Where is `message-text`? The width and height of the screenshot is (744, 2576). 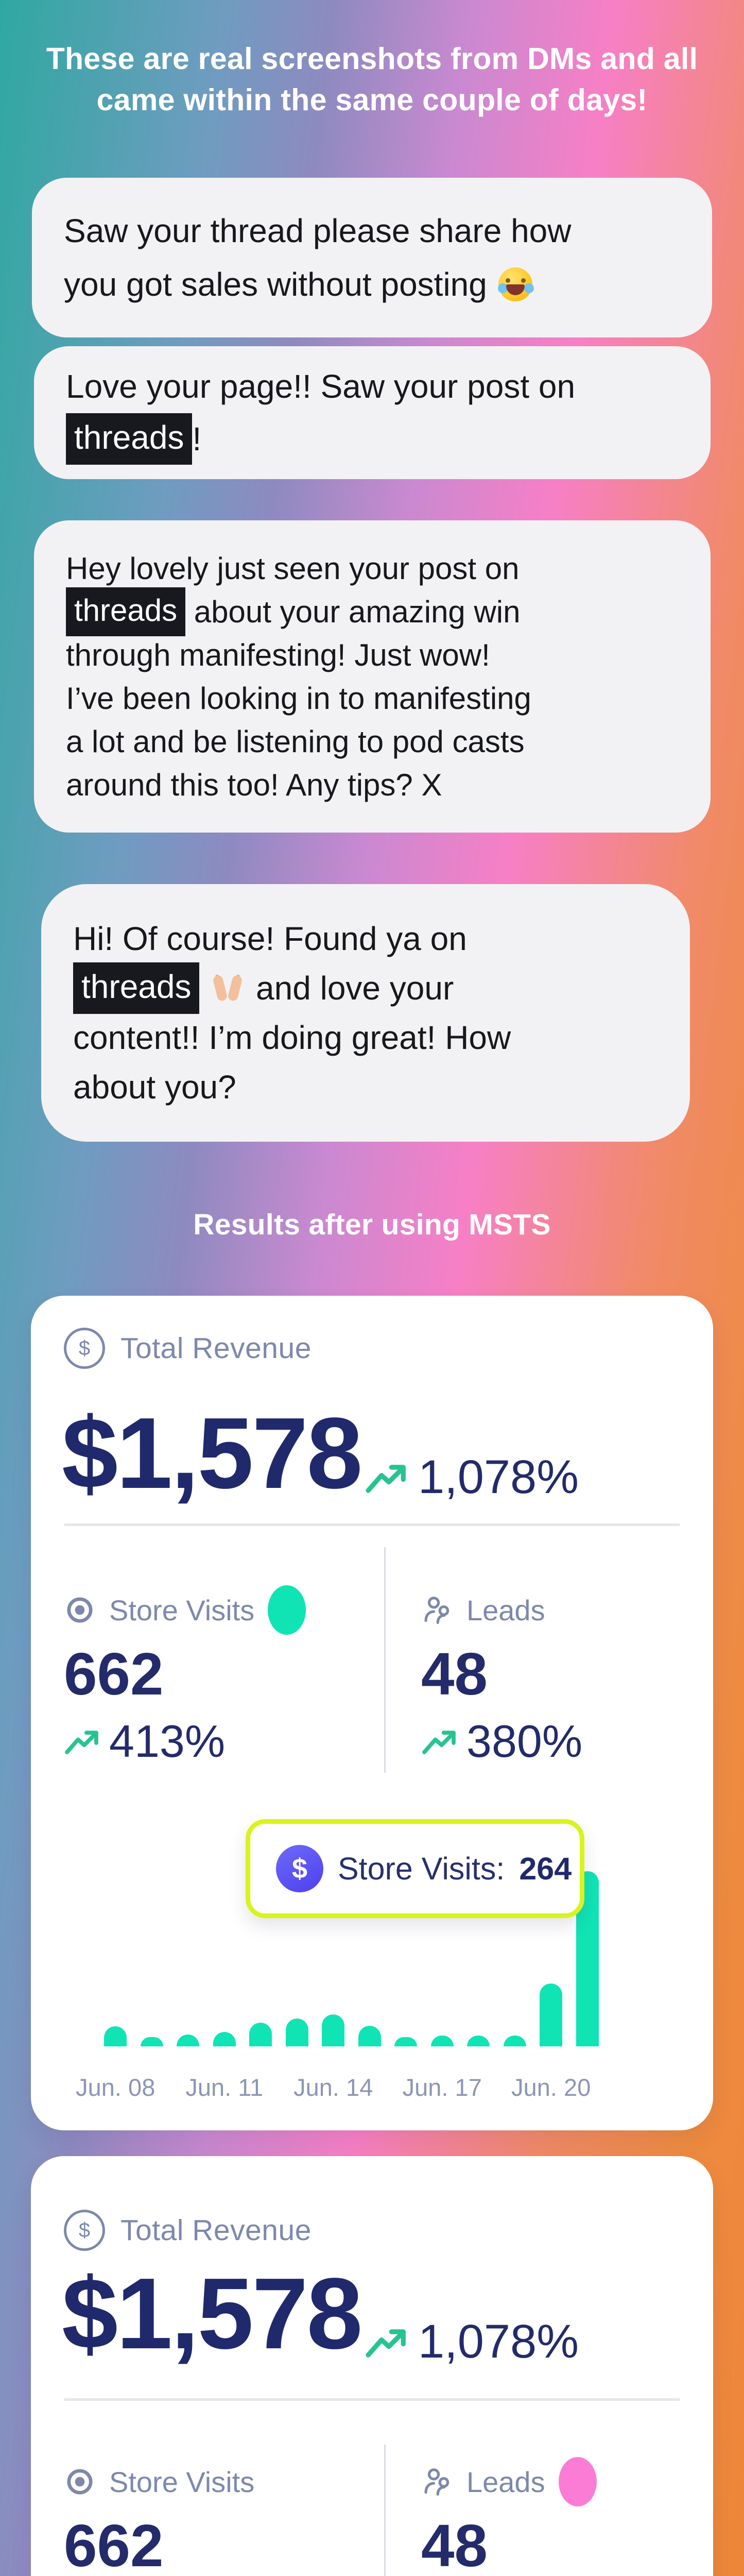 message-text is located at coordinates (204, 988).